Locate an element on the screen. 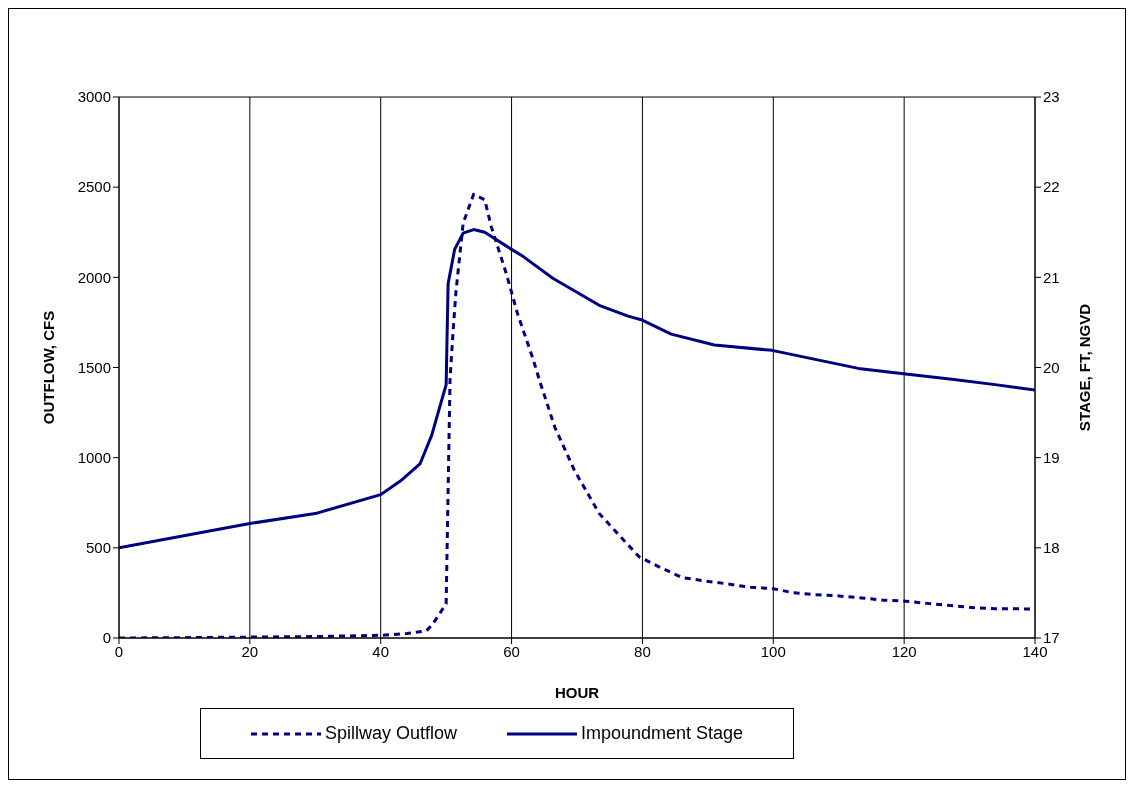 The width and height of the screenshot is (1135, 790). x-tick-label: 40 is located at coordinates (381, 651).